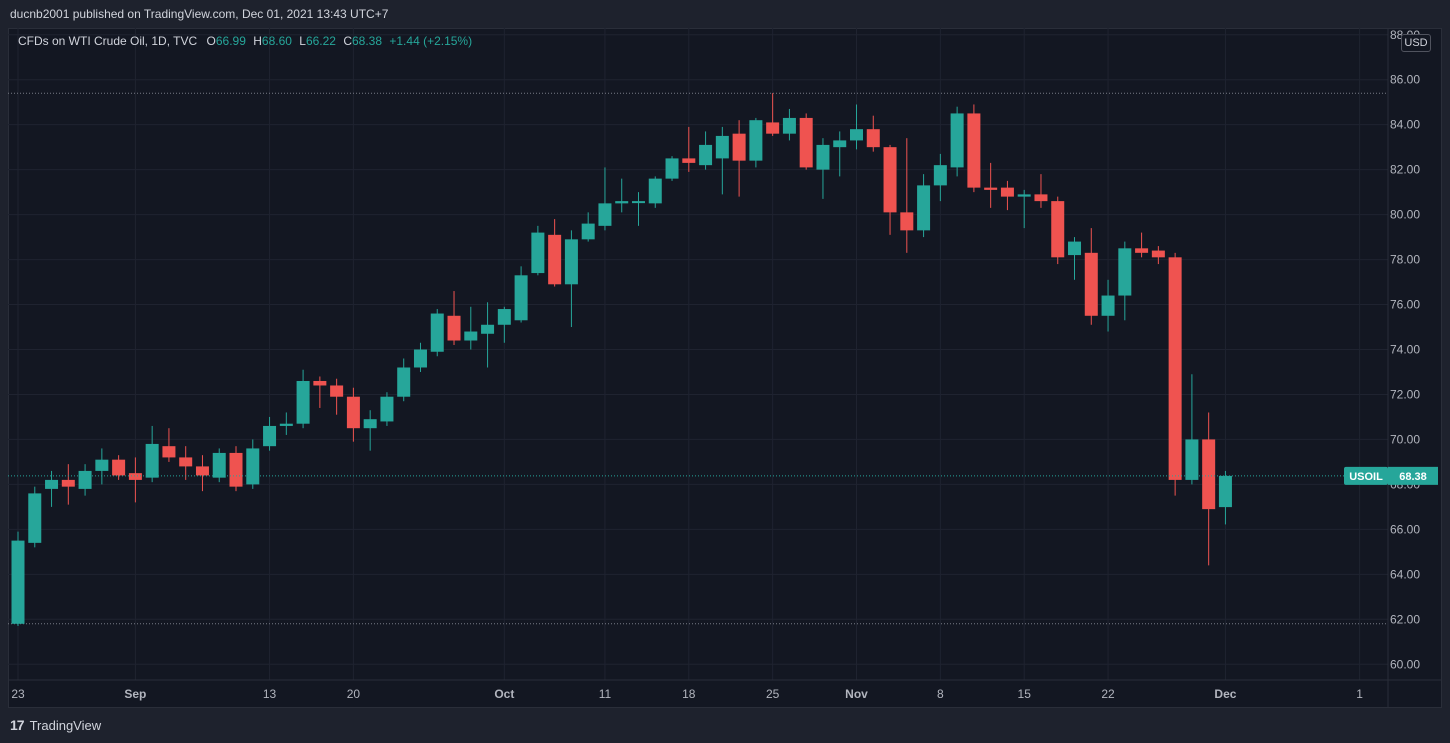 The image size is (1450, 743). I want to click on tradingview-logo-icon: 17, so click(17, 725).